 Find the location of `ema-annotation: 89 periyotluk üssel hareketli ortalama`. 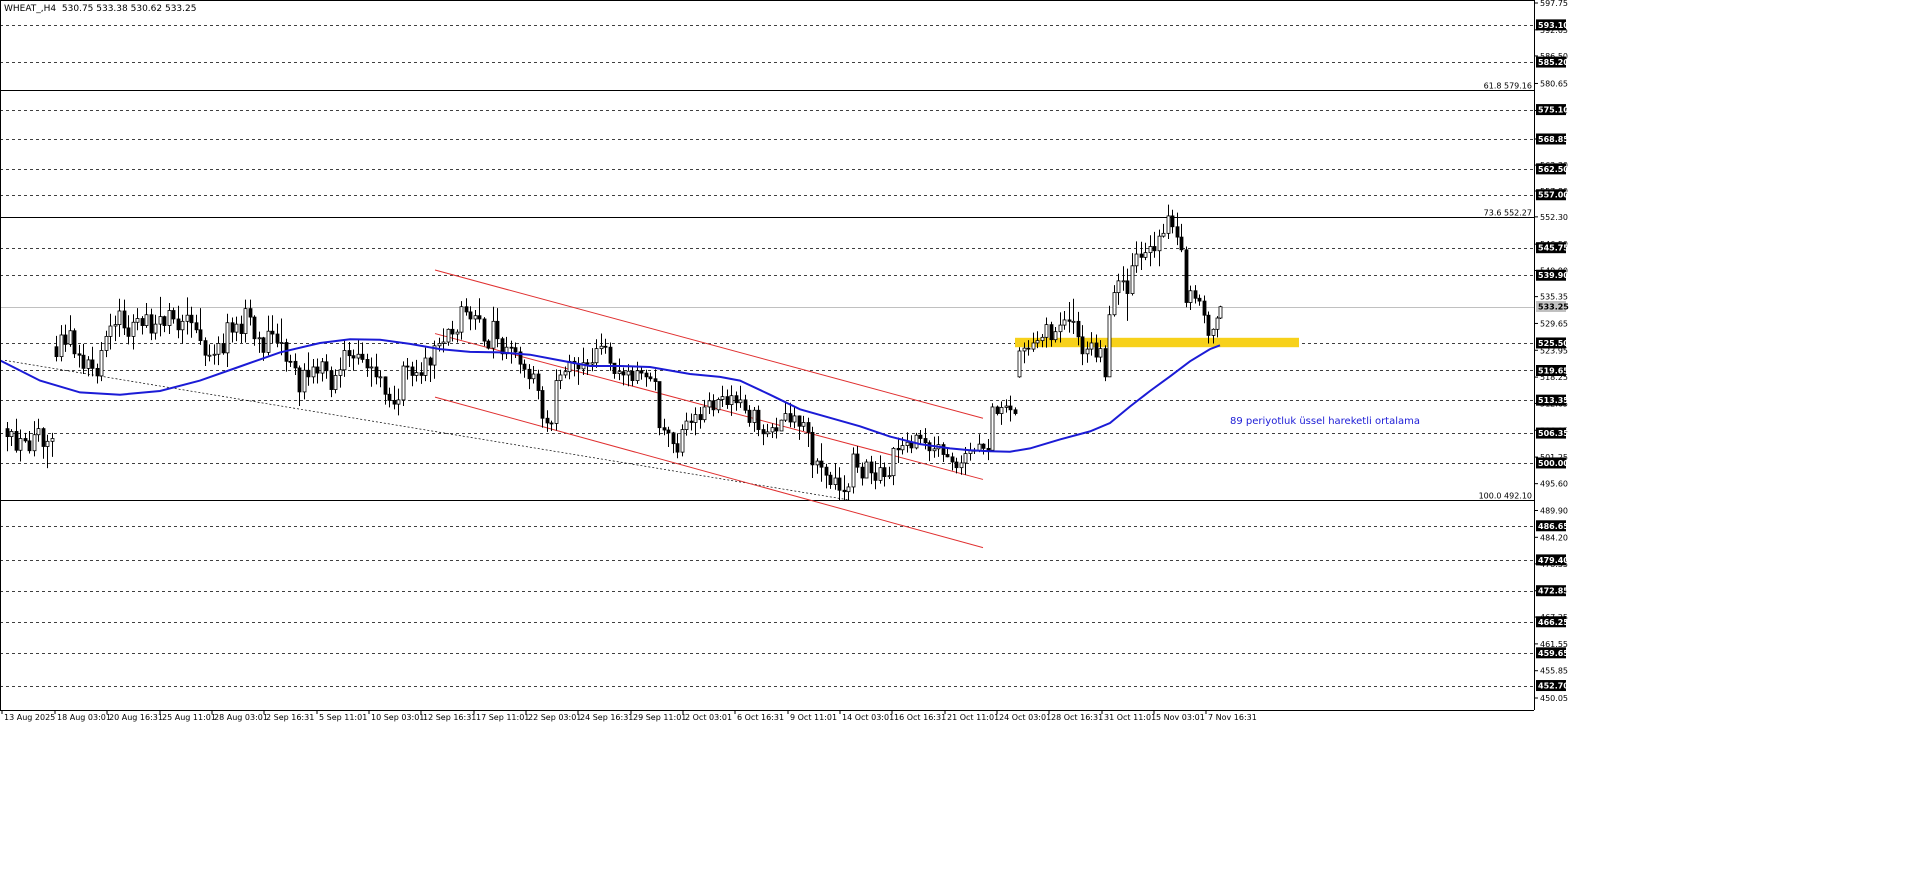

ema-annotation: 89 periyotluk üssel hareketli ortalama is located at coordinates (1325, 421).